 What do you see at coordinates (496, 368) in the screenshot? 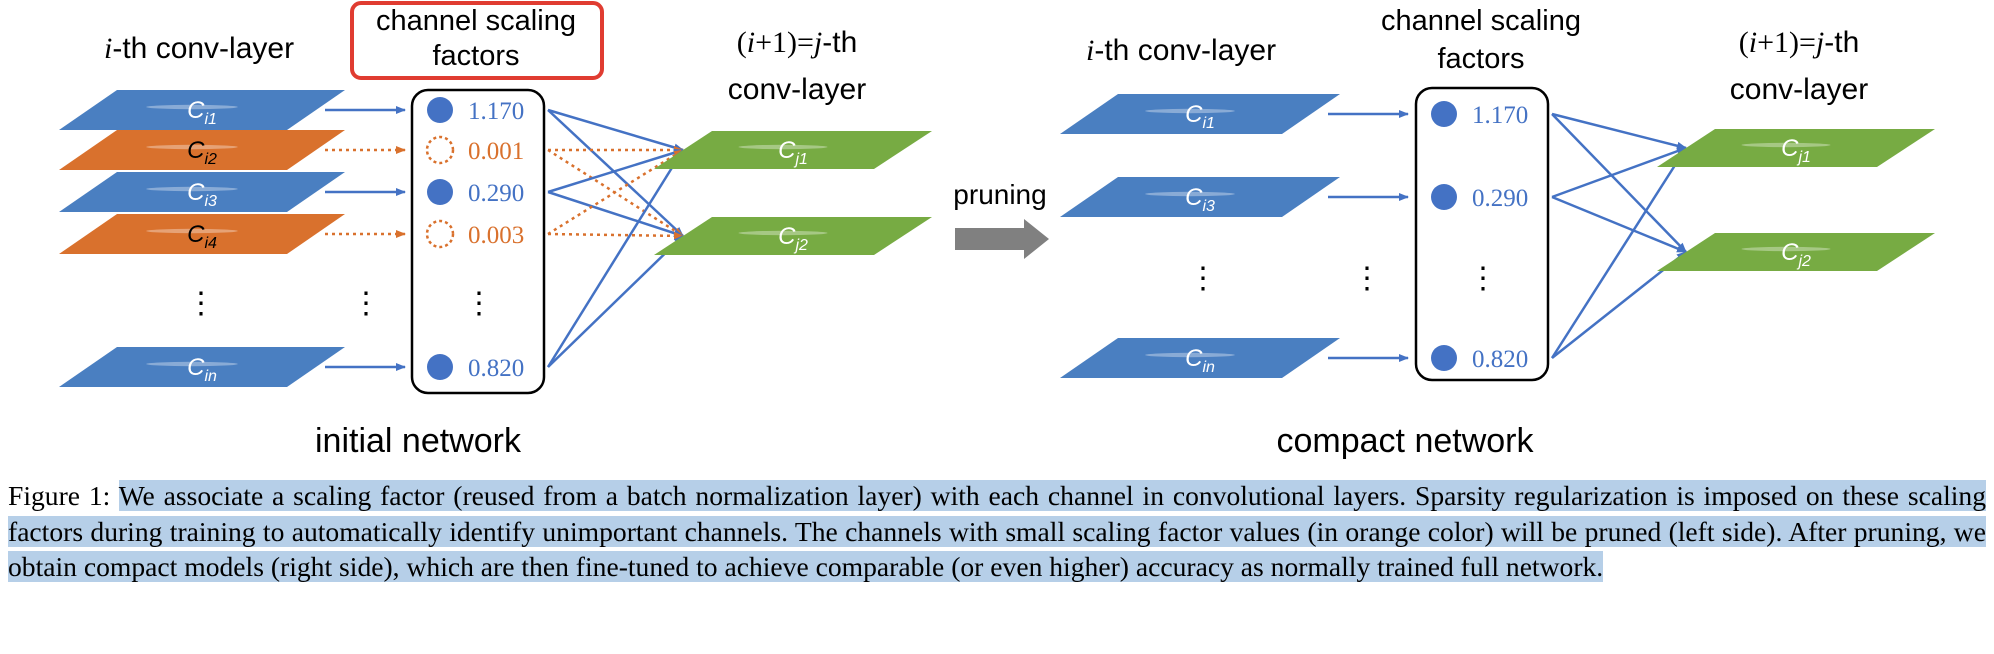
I see `scaling-factor-value: 0.820` at bounding box center [496, 368].